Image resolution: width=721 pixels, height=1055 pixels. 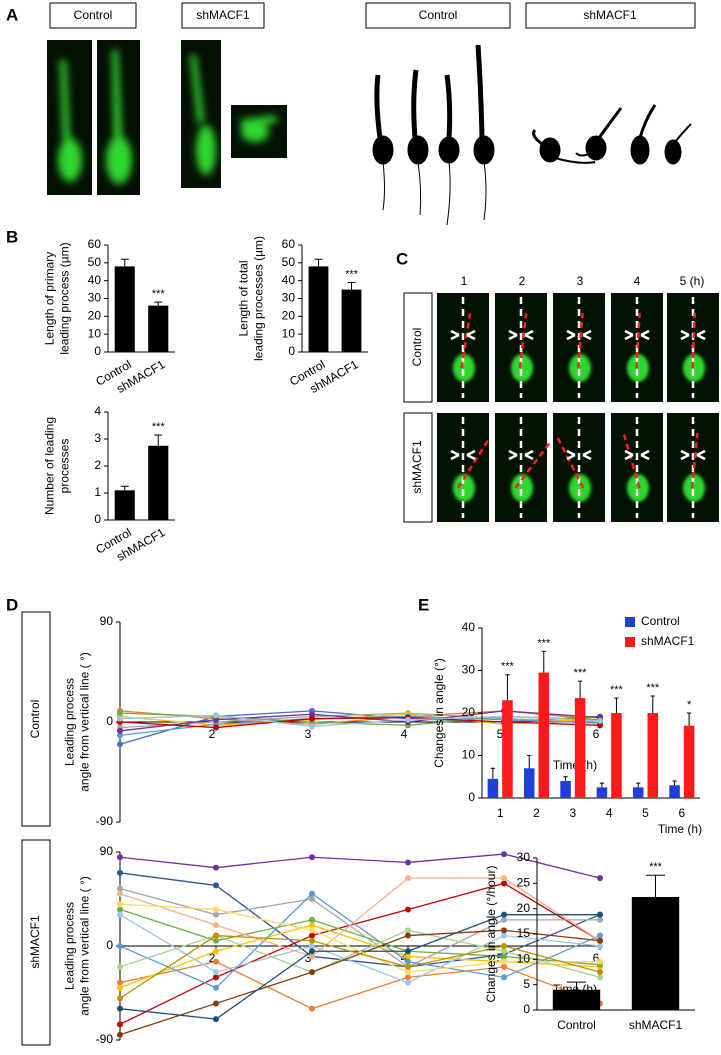 What do you see at coordinates (609, 813) in the screenshot?
I see `x-tick-label: 4` at bounding box center [609, 813].